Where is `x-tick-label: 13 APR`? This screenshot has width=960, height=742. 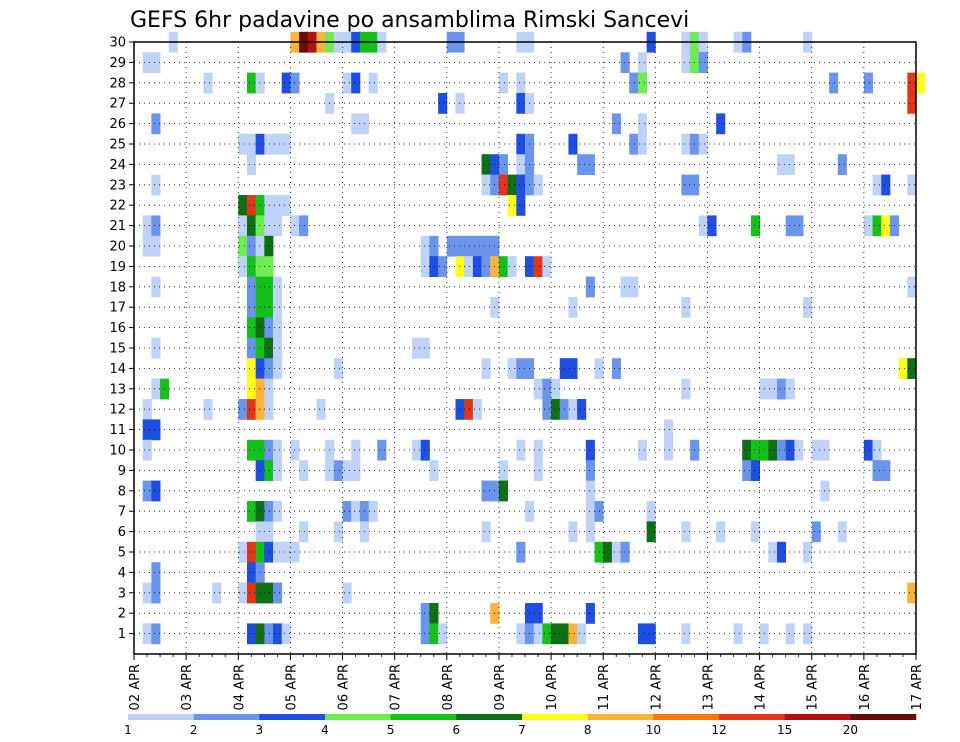 x-tick-label: 13 APR is located at coordinates (708, 687).